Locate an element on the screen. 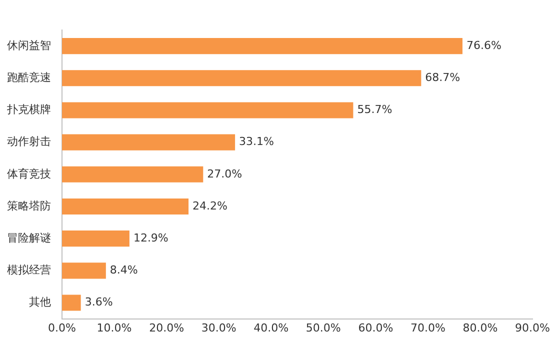 This screenshot has height=342, width=553. x-tick-label: 90.0% is located at coordinates (532, 327).